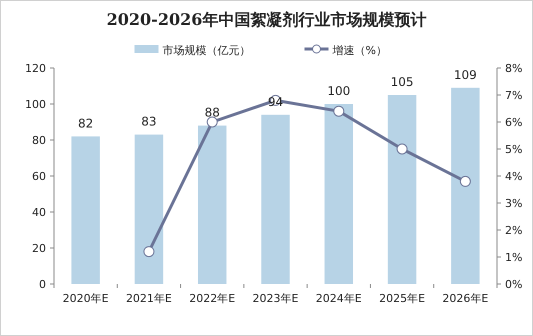 This screenshot has width=533, height=336. Describe the element at coordinates (212, 298) in the screenshot. I see `x-tick-label: 2022年E` at that location.